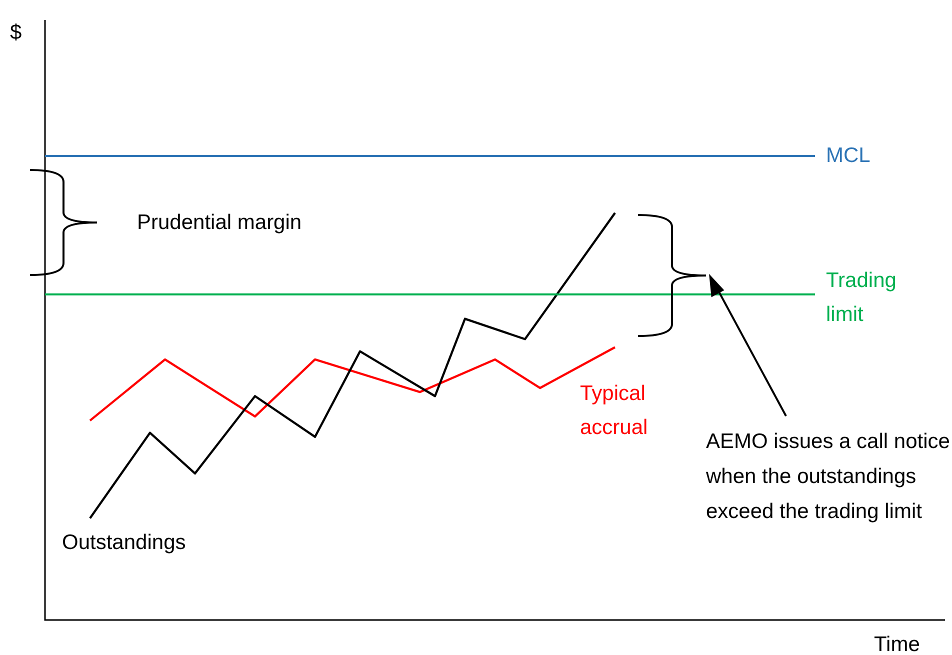 The width and height of the screenshot is (952, 655). I want to click on series-label: Typical accrual, so click(614, 411).